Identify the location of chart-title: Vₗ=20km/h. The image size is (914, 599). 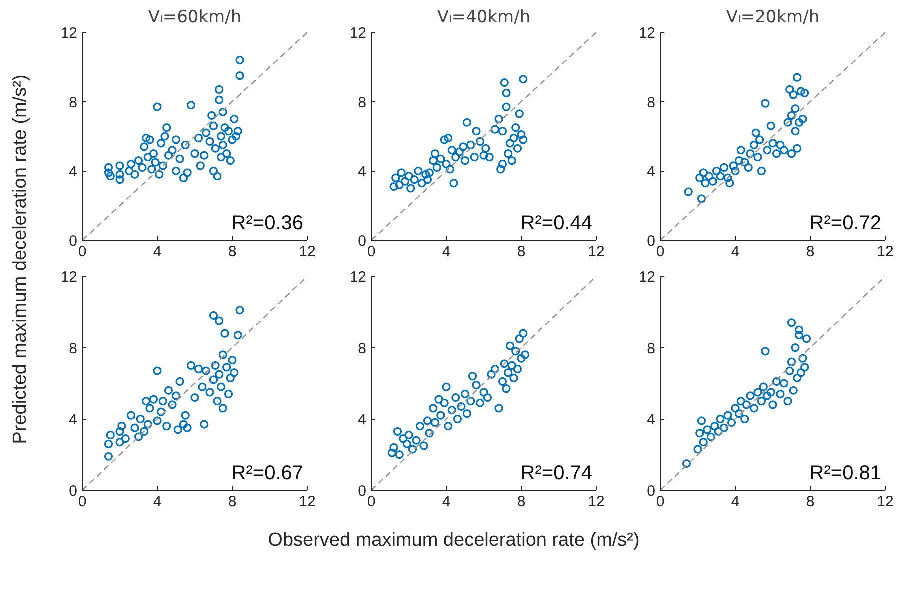
(773, 18).